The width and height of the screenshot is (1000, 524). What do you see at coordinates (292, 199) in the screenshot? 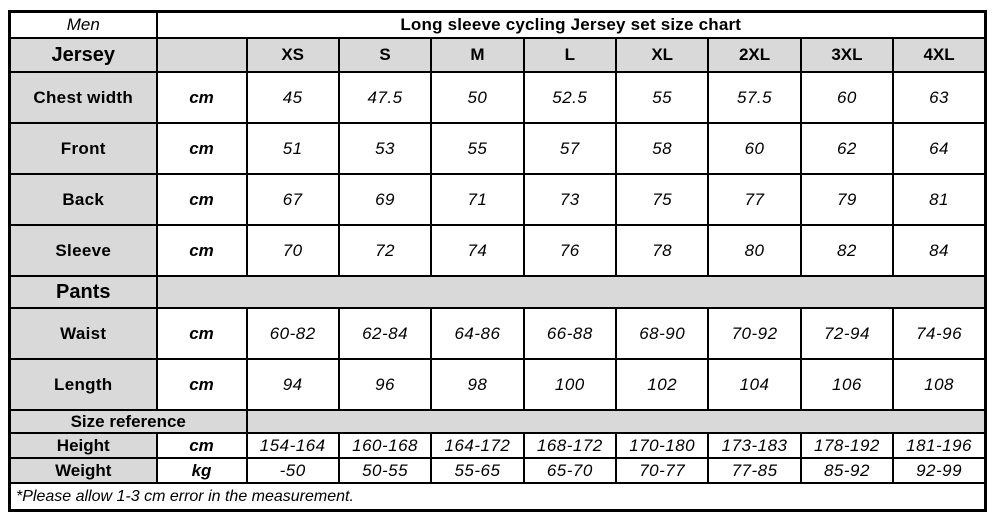
I see `value-cell: 67` at bounding box center [292, 199].